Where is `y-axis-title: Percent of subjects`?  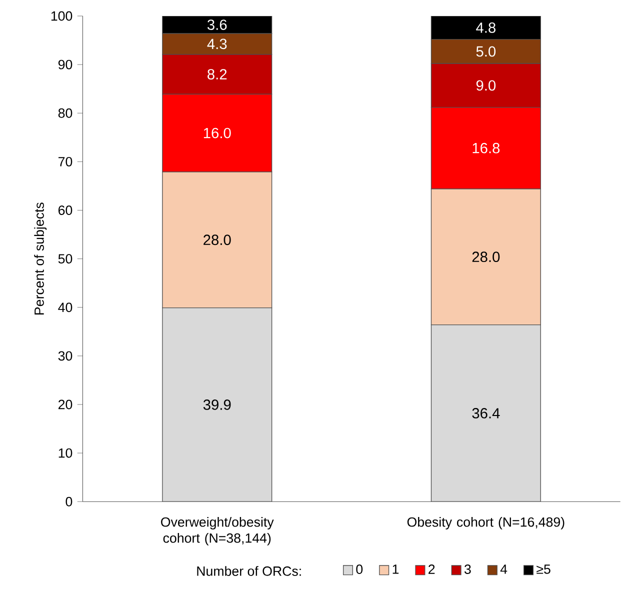
y-axis-title: Percent of subjects is located at coordinates (40, 258).